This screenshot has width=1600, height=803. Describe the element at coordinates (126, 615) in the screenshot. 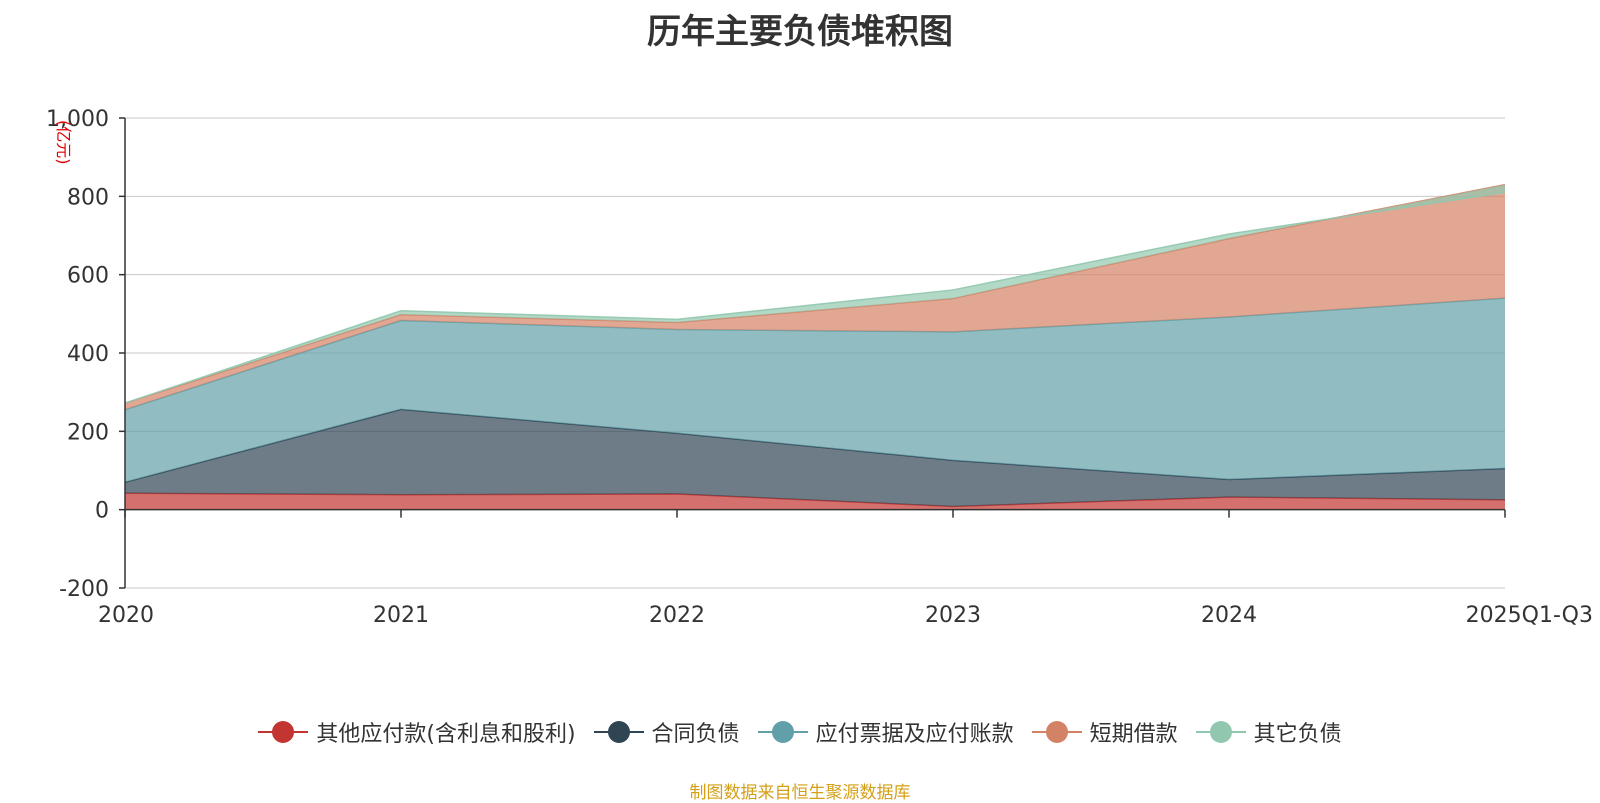

I see `x-tick-label: 2020` at that location.